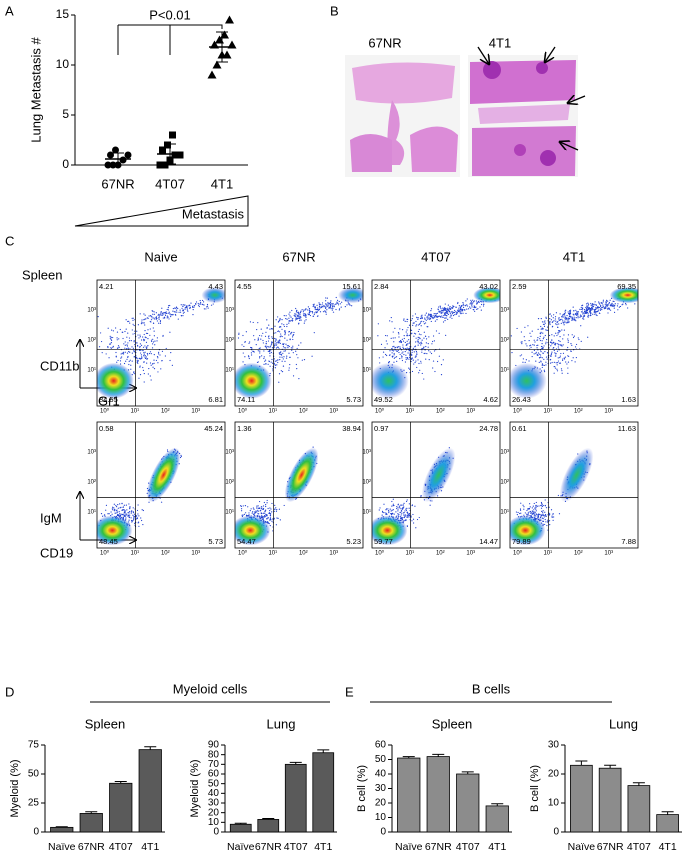 This screenshot has height=857, width=689. Describe the element at coordinates (15, 788) in the screenshot. I see `y-axis-label: Myeloid (%)` at that location.